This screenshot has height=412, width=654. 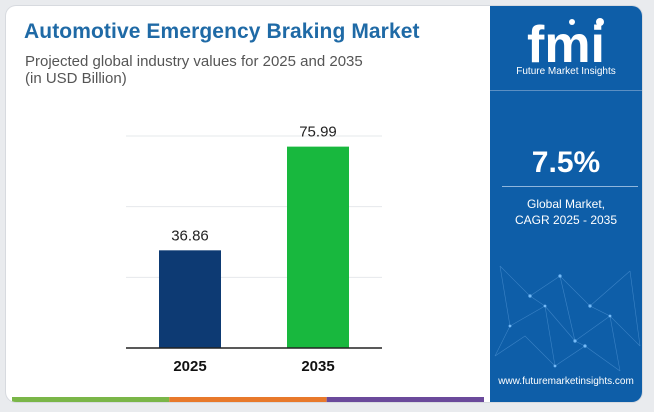 I want to click on sidebar-divider, so click(x=566, y=90).